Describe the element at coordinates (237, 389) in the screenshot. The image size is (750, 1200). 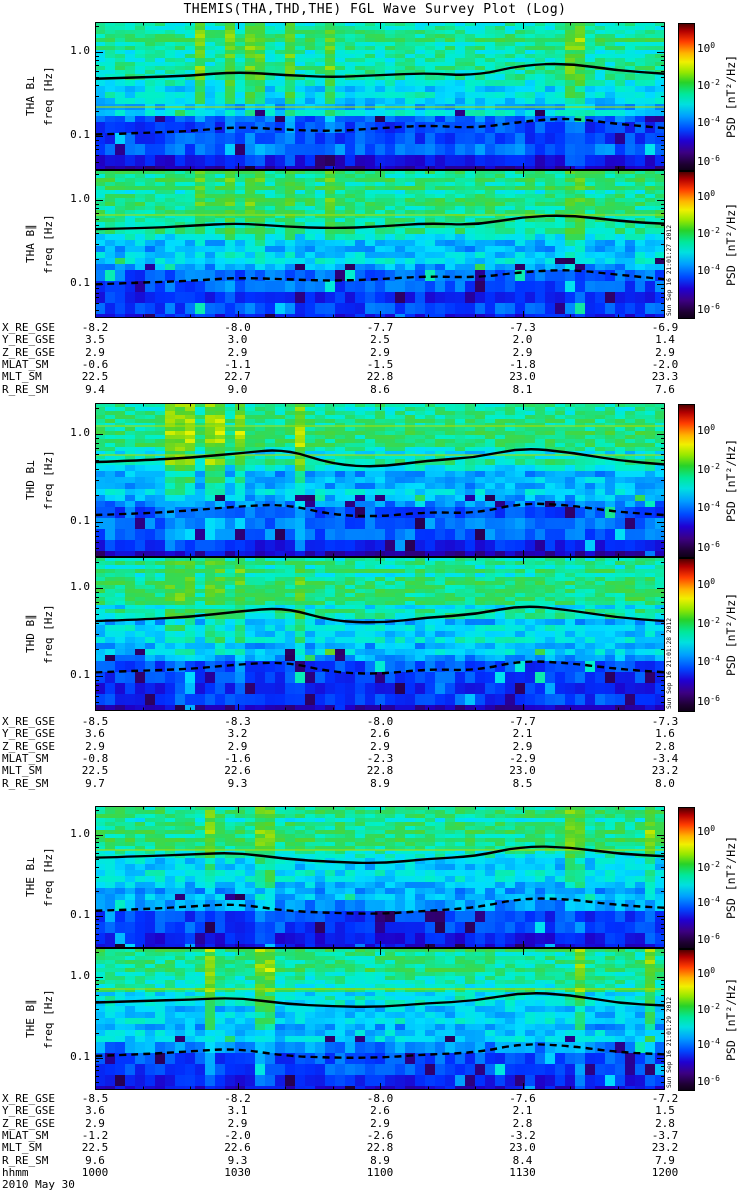
I see `ephemeris-value: 9.0` at that location.